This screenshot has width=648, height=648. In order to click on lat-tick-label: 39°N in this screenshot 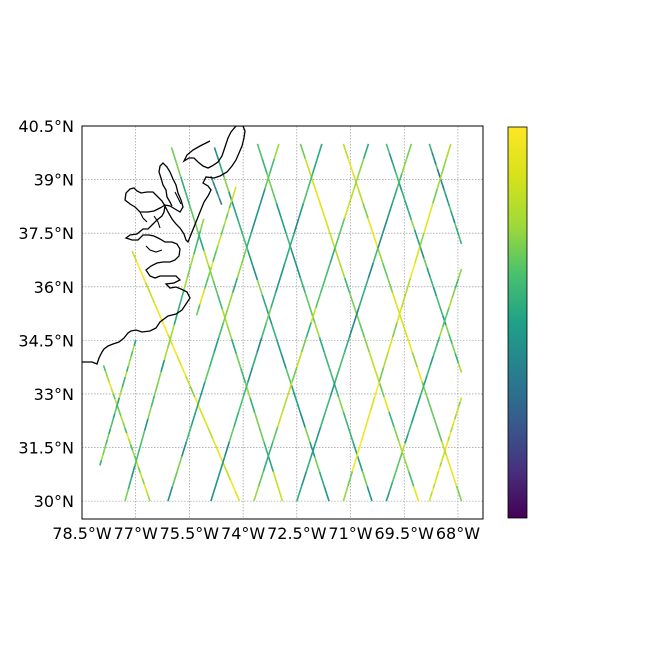, I will do `click(54, 180)`.